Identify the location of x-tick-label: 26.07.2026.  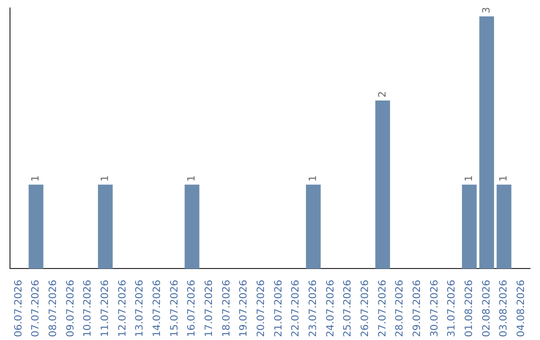
(365, 309).